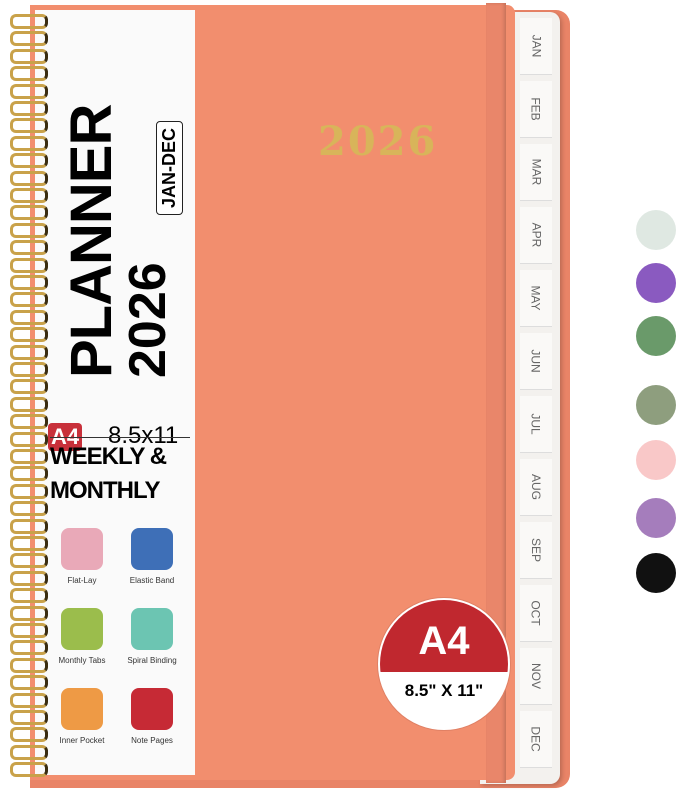 The image size is (679, 804). What do you see at coordinates (152, 660) in the screenshot?
I see `feature-label: Spiral Binding` at bounding box center [152, 660].